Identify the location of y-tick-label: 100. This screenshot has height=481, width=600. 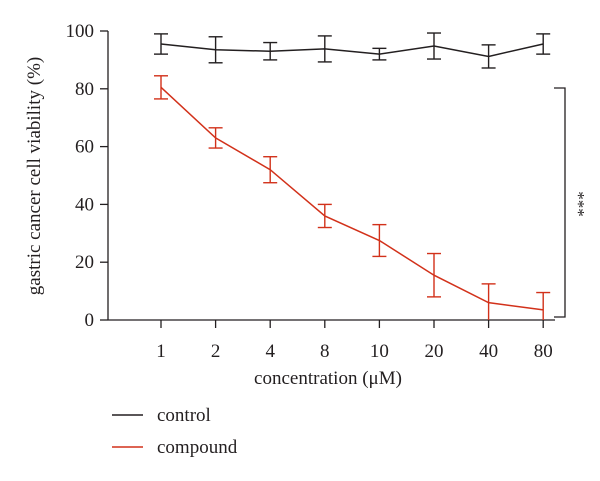
(80, 31).